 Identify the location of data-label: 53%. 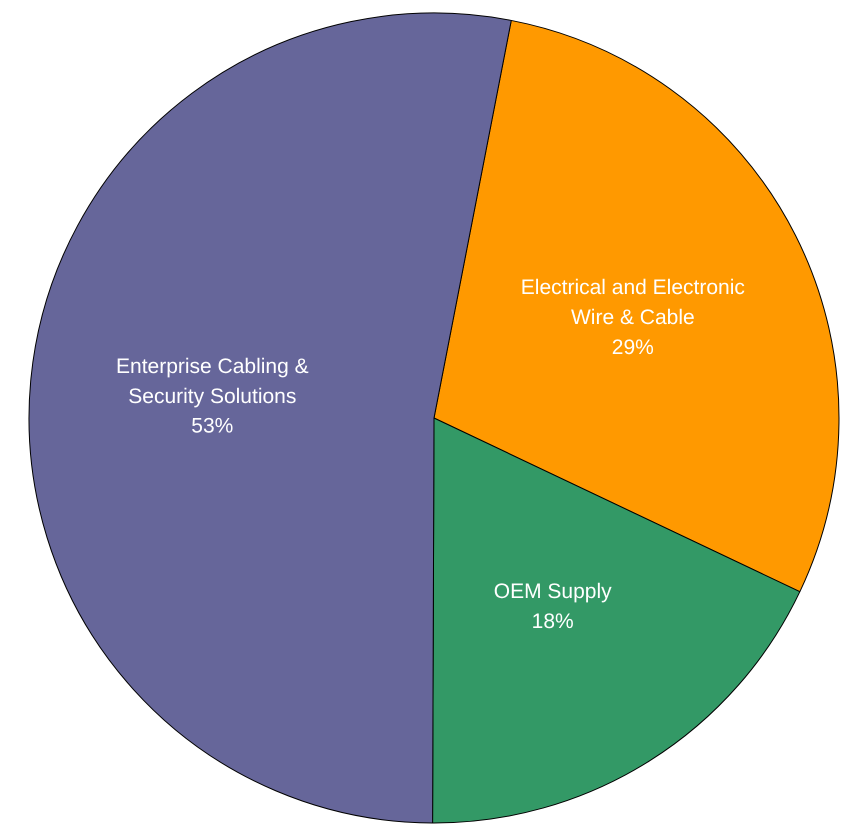
(212, 426).